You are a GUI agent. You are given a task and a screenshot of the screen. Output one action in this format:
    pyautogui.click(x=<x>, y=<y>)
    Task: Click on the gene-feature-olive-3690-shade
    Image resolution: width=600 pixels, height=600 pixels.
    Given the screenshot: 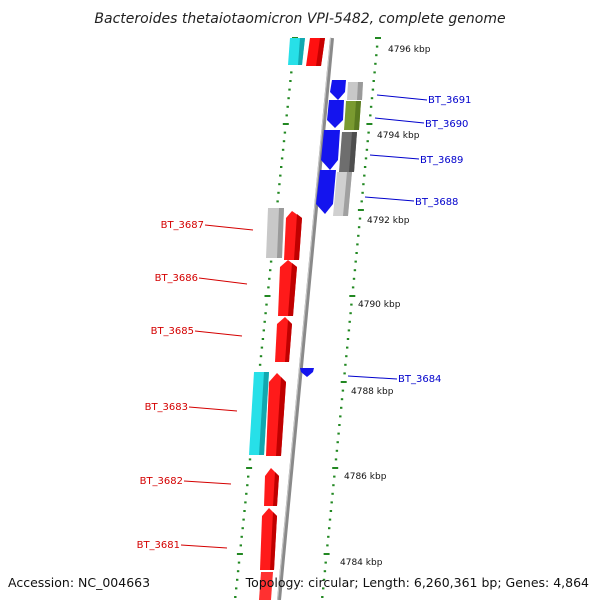 What is the action you would take?
    pyautogui.click(x=357, y=115)
    